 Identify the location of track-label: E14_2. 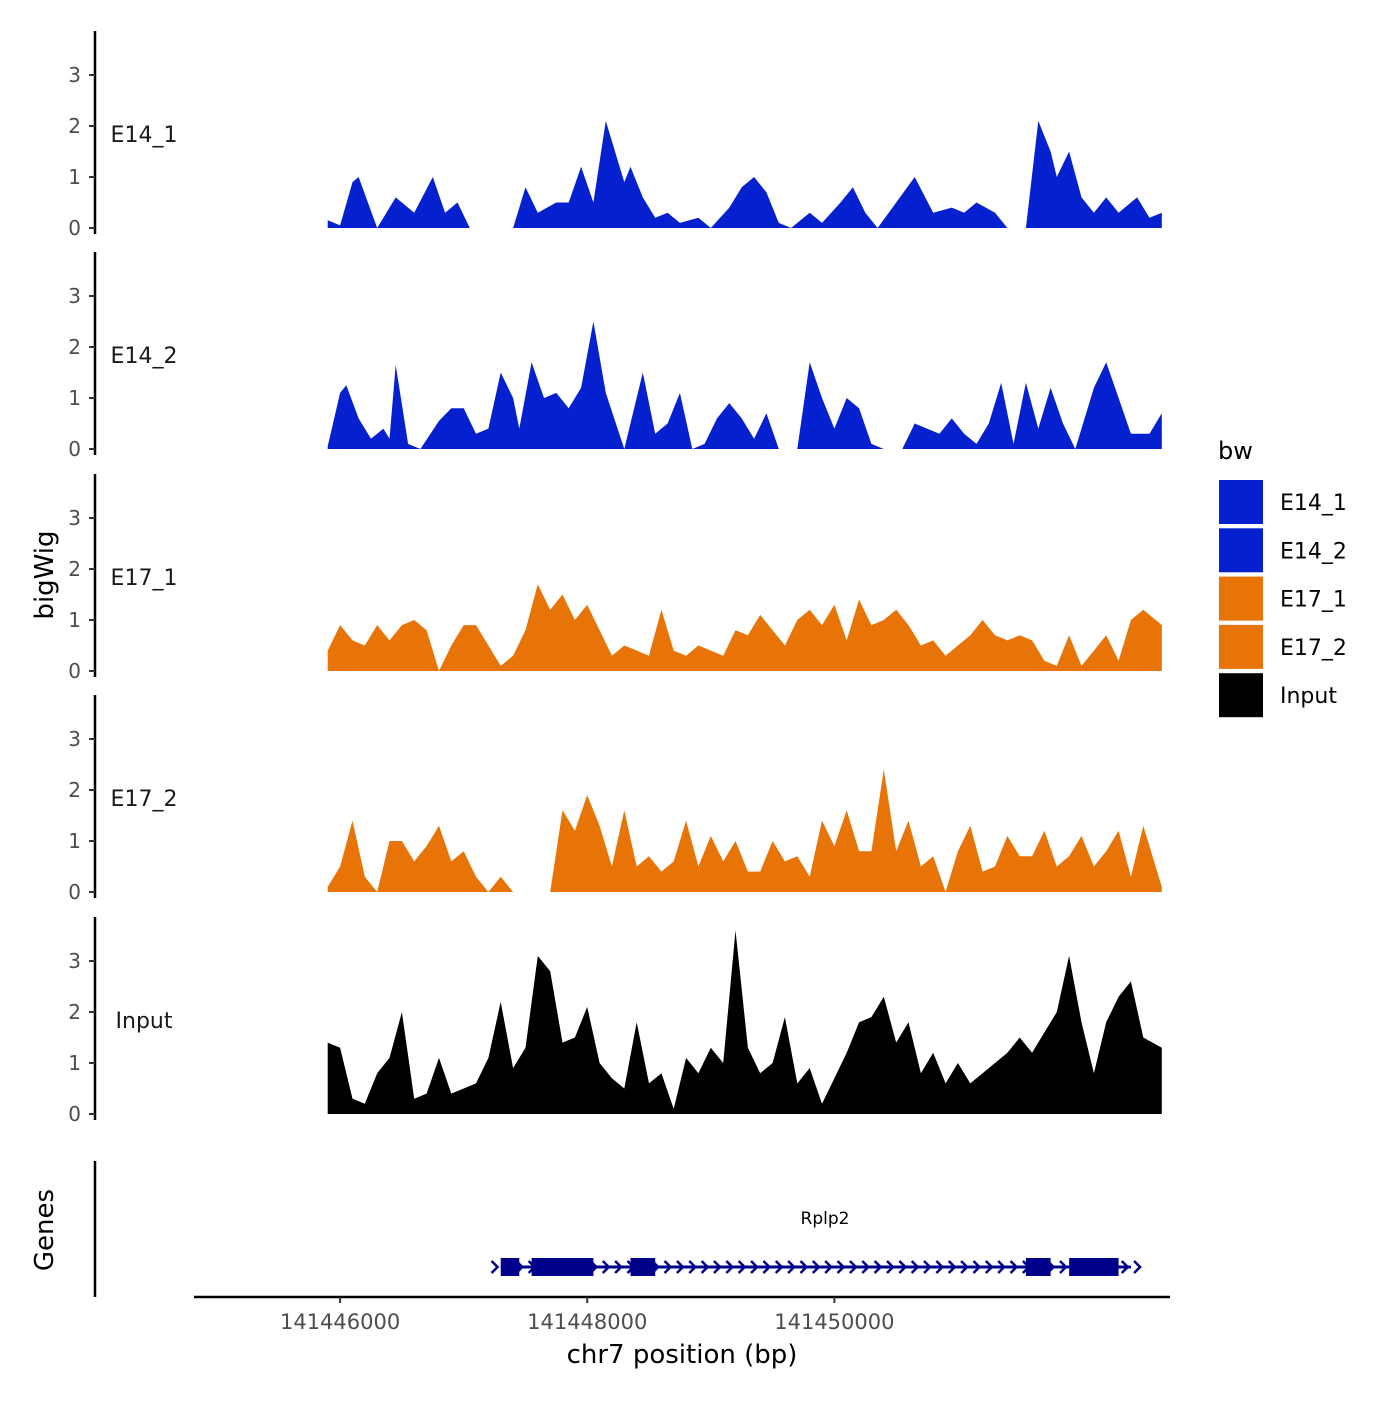
(144, 356).